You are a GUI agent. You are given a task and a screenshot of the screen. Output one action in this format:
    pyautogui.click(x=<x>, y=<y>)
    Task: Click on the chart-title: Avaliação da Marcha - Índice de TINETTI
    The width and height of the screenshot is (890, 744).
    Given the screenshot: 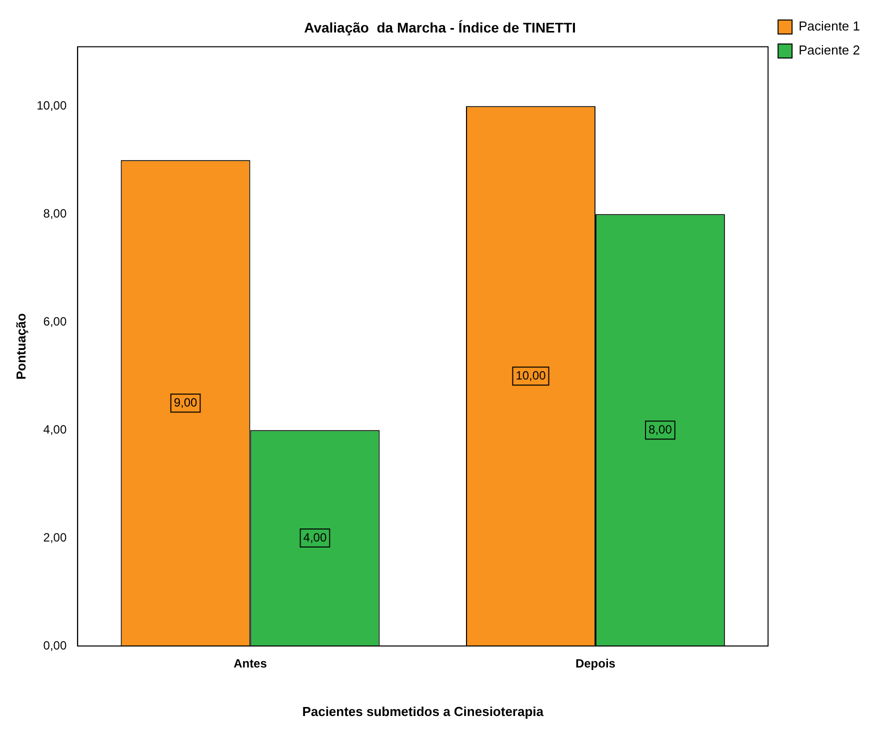 What is the action you would take?
    pyautogui.click(x=440, y=27)
    